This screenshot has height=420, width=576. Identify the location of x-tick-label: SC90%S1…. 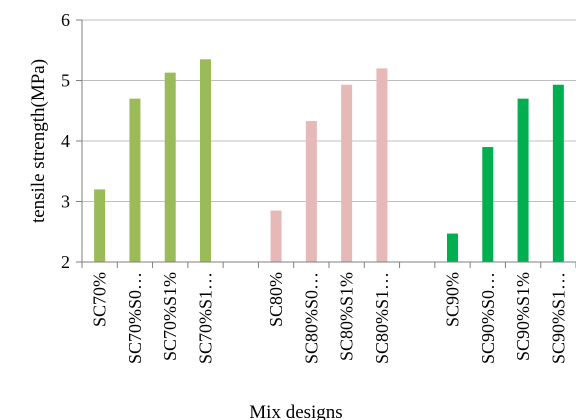
(558, 318).